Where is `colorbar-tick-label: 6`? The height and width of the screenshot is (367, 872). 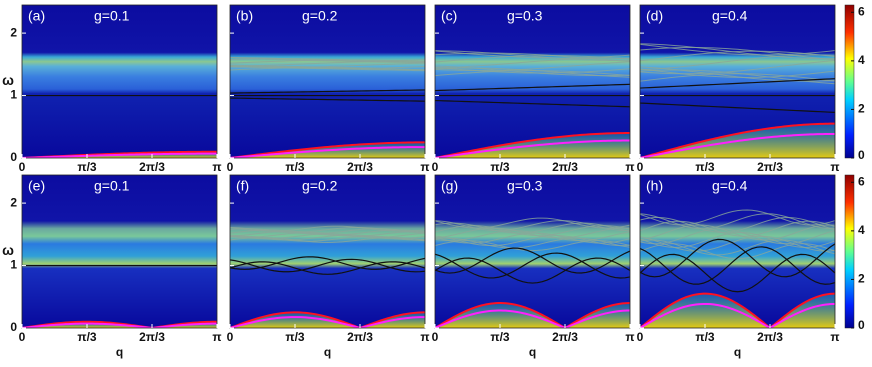
colorbar-tick-label: 6 is located at coordinates (861, 11).